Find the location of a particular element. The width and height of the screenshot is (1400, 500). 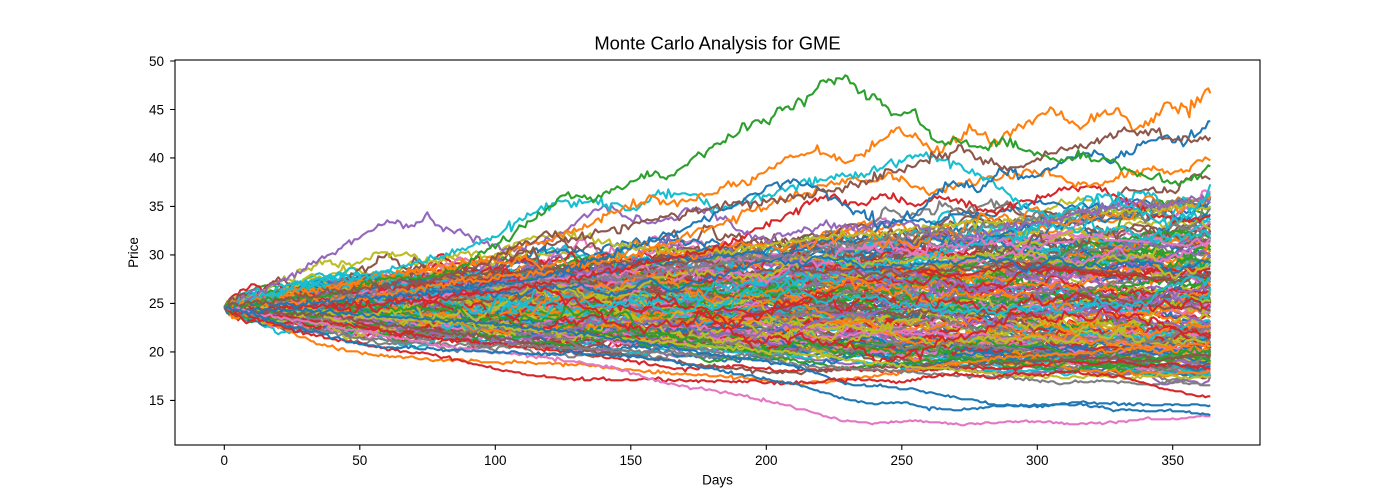

svg-text: 25 is located at coordinates (156, 303).